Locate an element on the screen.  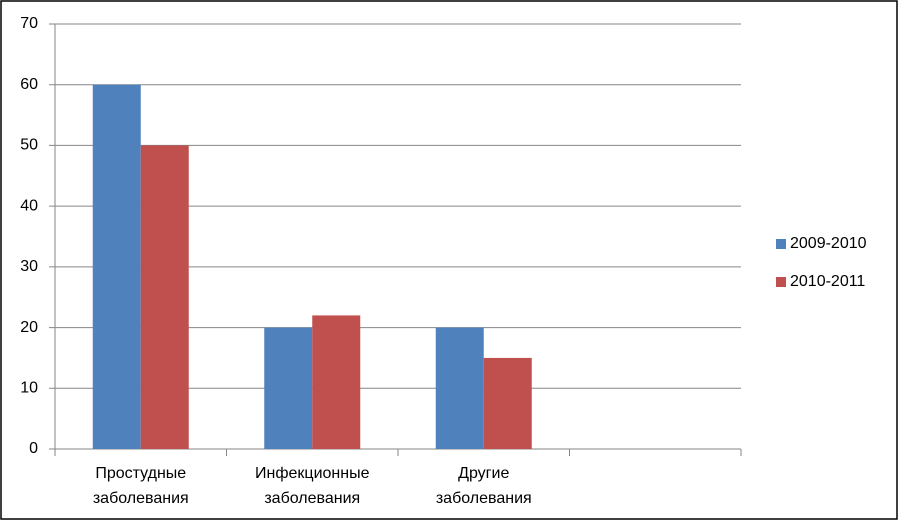
y-tick-label: 10 is located at coordinates (29, 388).